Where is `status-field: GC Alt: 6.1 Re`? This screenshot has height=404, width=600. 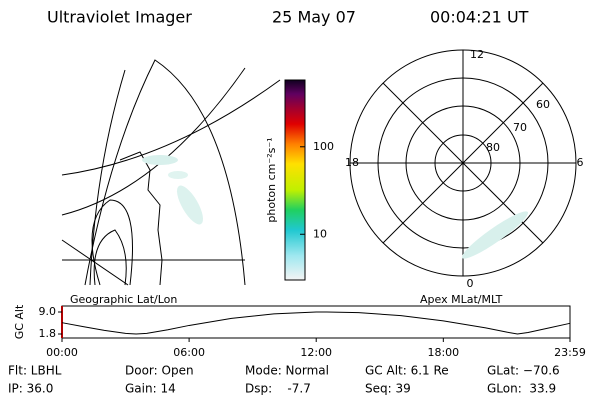 status-field: GC Alt: 6.1 Re is located at coordinates (407, 371).